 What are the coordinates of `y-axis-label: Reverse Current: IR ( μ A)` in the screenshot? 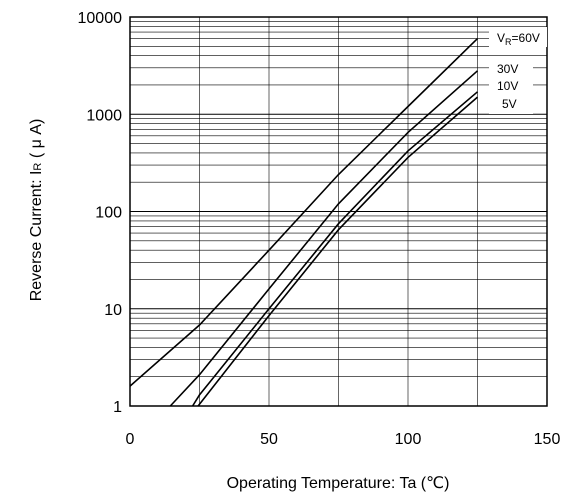 It's located at (36, 210).